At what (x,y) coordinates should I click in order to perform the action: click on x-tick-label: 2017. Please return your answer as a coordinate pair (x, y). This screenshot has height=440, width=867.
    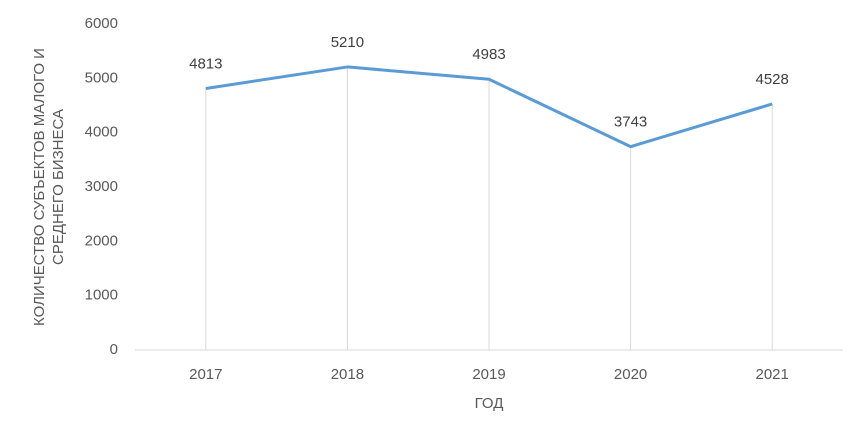
    Looking at the image, I should click on (205, 374).